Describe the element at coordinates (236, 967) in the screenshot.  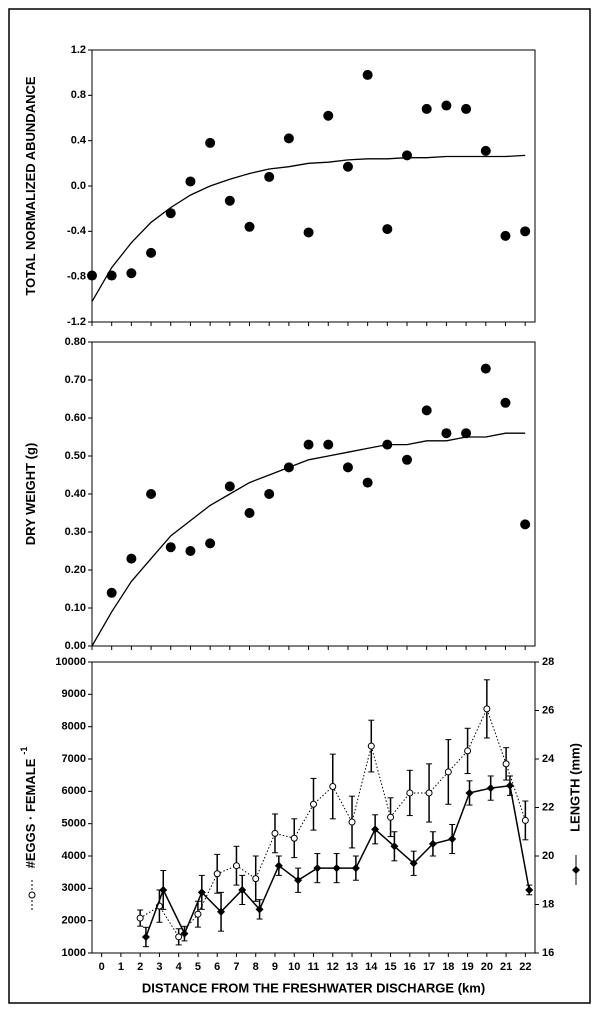
I see `x-tick-label: 7` at that location.